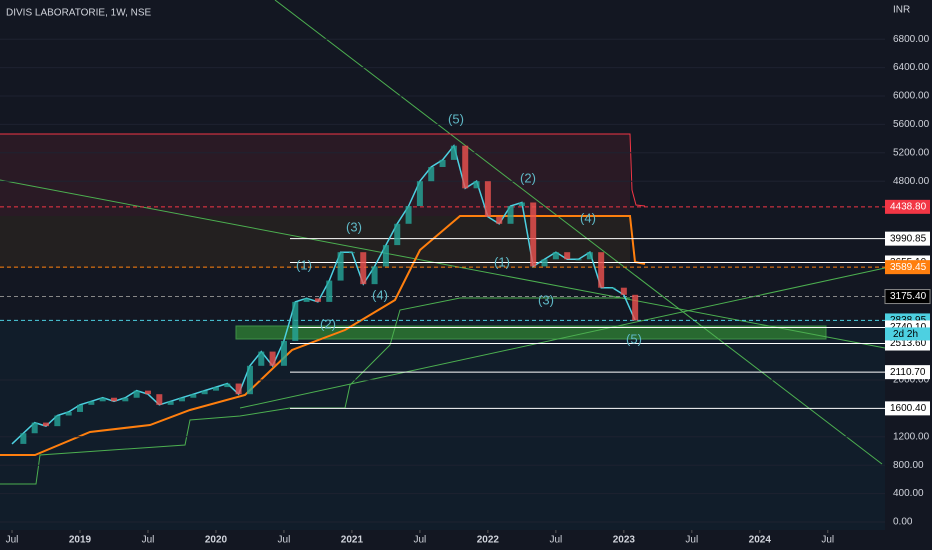 This screenshot has width=932, height=550. What do you see at coordinates (760, 540) in the screenshot?
I see `x-tick-label: 2024` at bounding box center [760, 540].